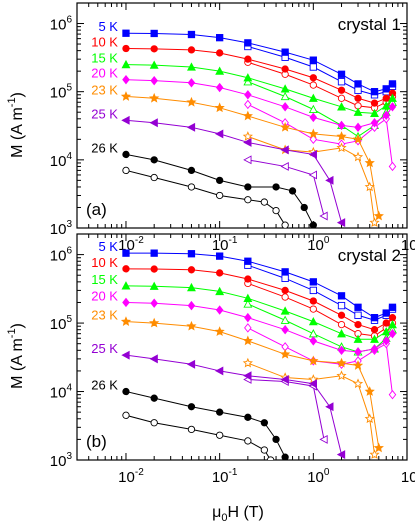 This screenshot has width=415, height=531. Describe the element at coordinates (318, 244) in the screenshot. I see `x-tick-label: 10⁰` at that location.